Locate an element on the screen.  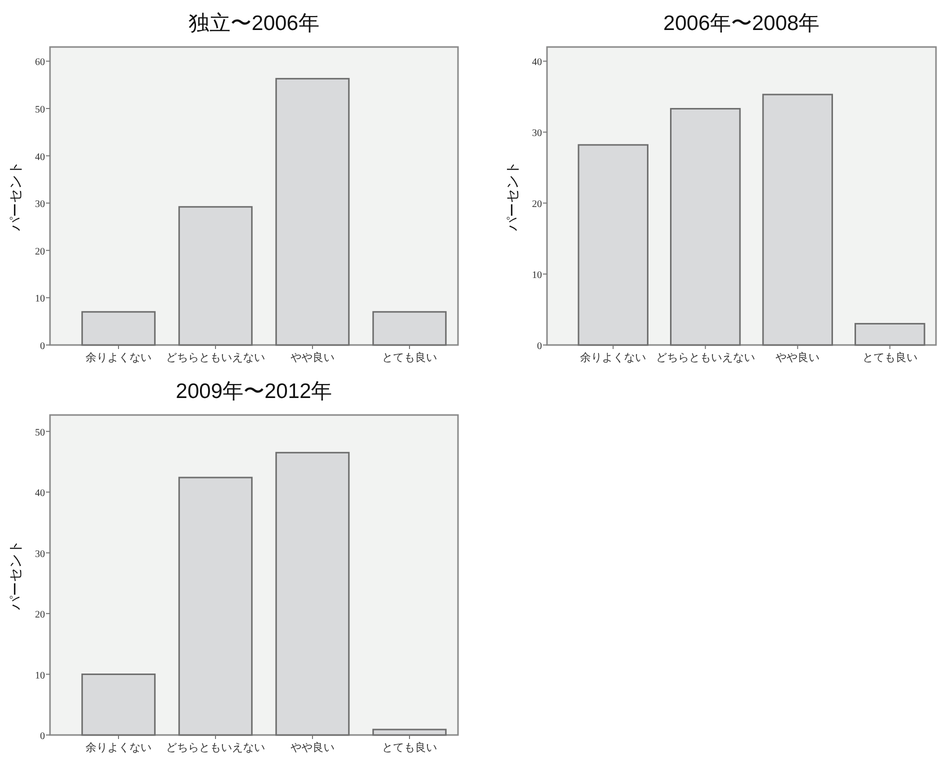
chart-title: 2009年〜2012年 is located at coordinates (254, 391).